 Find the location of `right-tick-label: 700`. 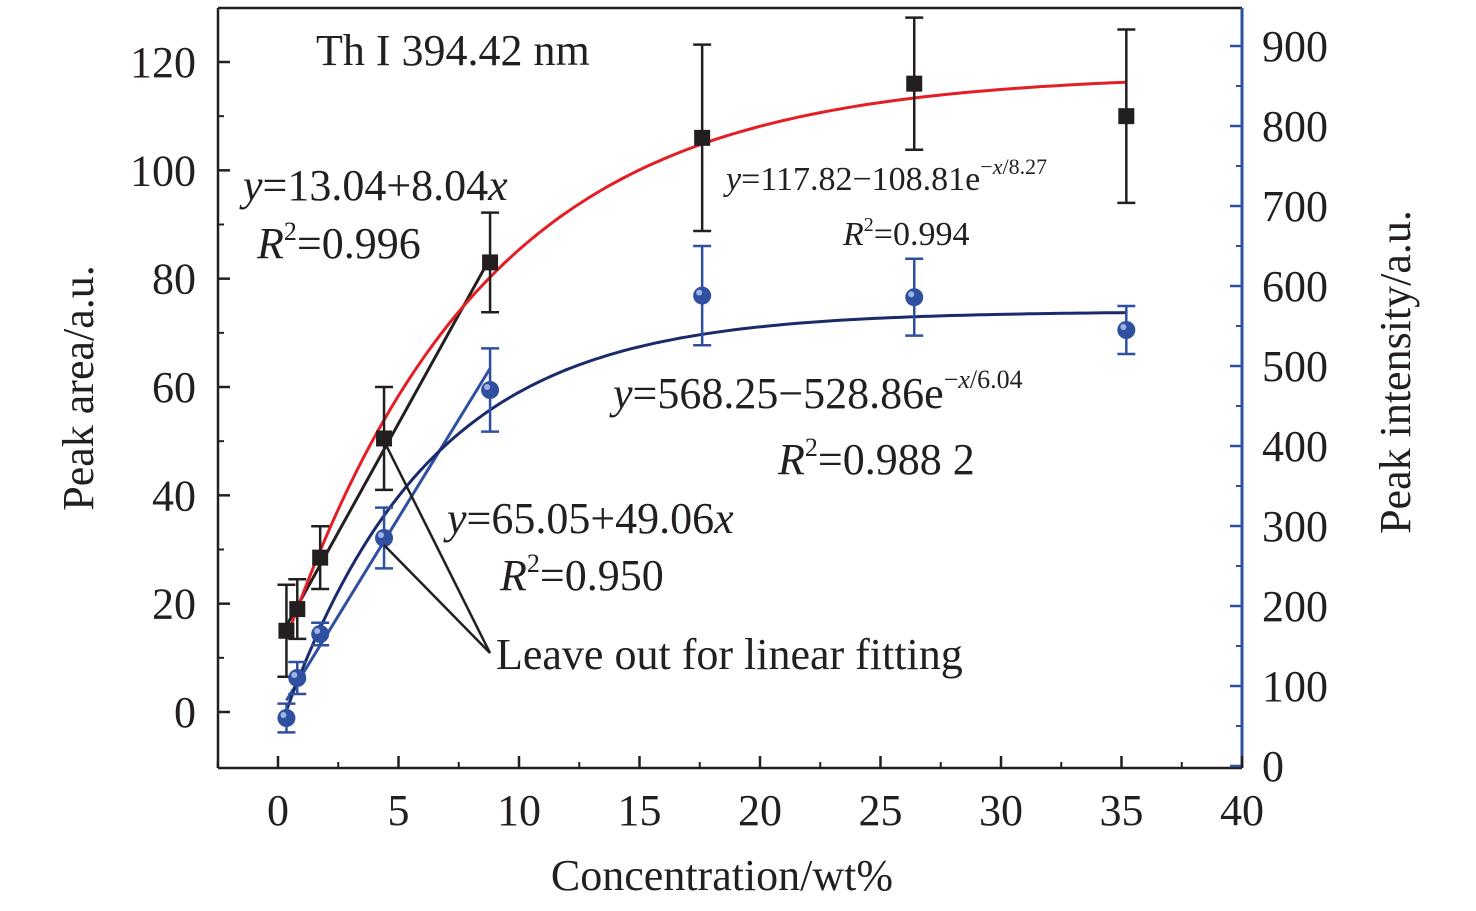

right-tick-label: 700 is located at coordinates (1295, 206).